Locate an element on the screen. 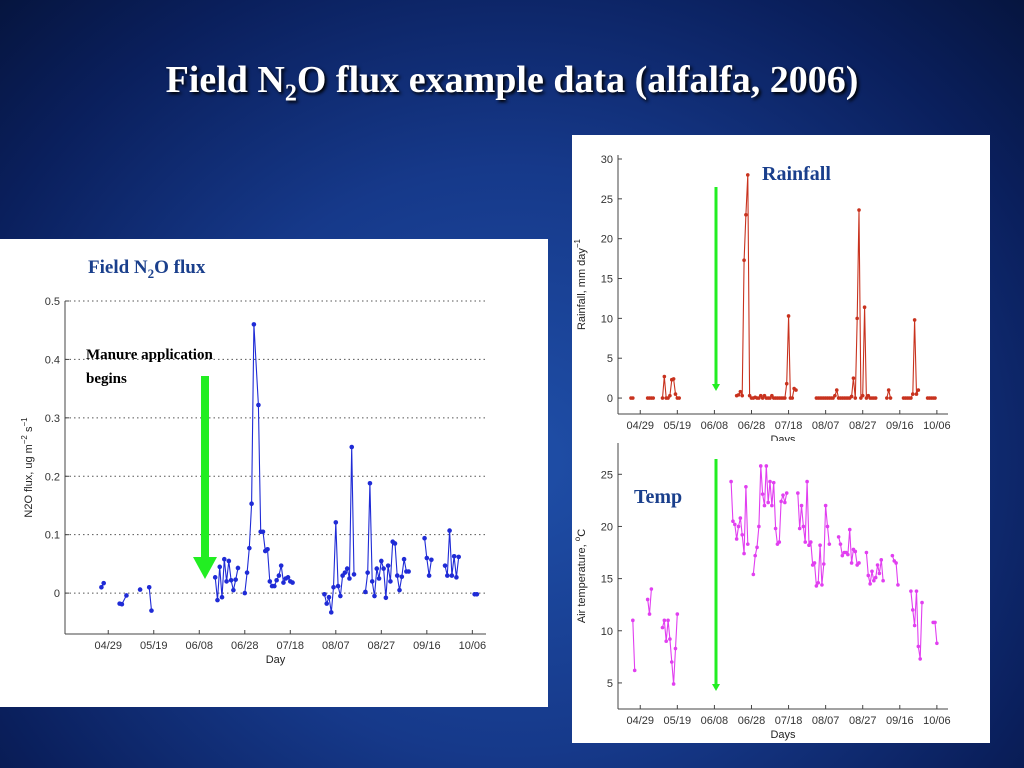  manure-arrow-shaft is located at coordinates (716, 571).